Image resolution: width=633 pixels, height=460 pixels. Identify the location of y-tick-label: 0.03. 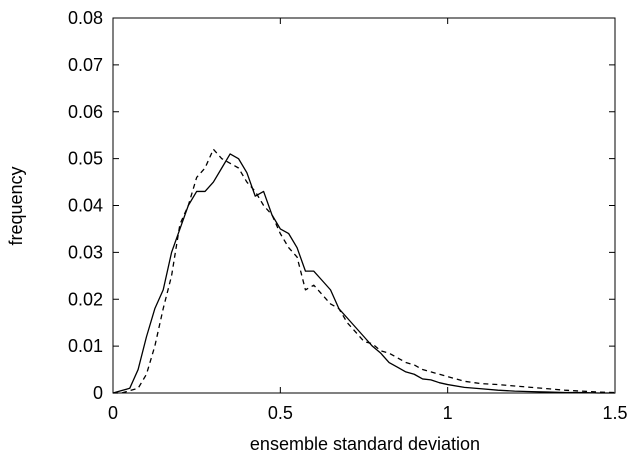
(85, 252).